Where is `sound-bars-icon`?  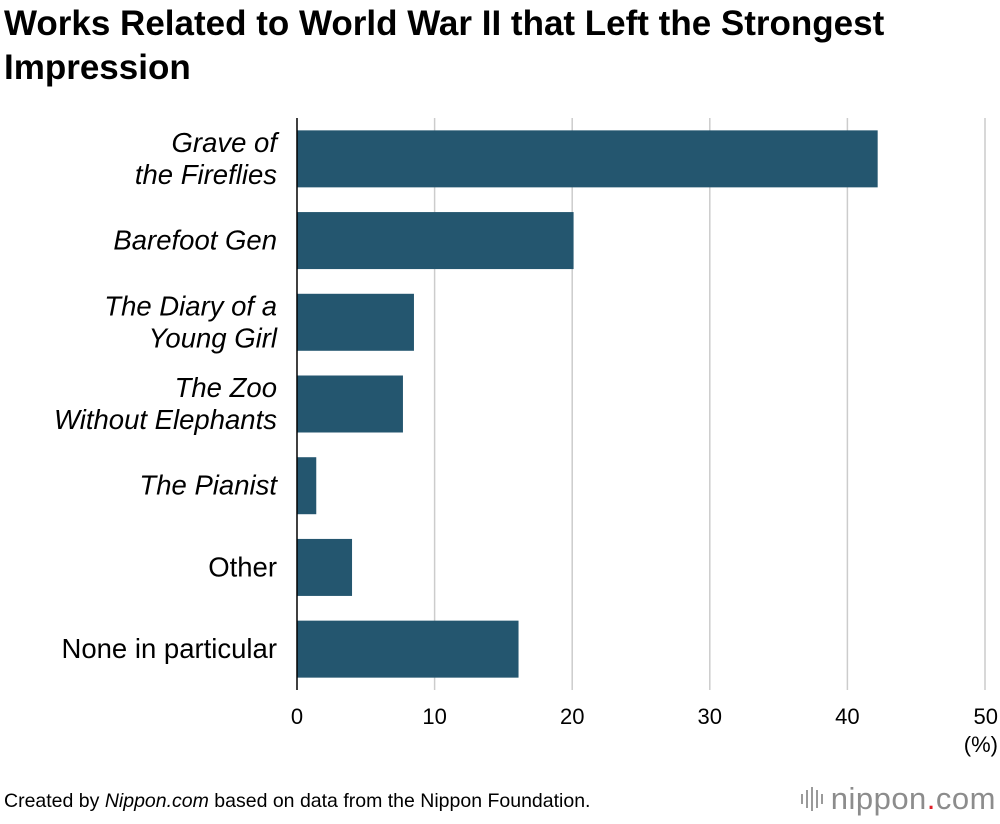 sound-bars-icon is located at coordinates (811, 799).